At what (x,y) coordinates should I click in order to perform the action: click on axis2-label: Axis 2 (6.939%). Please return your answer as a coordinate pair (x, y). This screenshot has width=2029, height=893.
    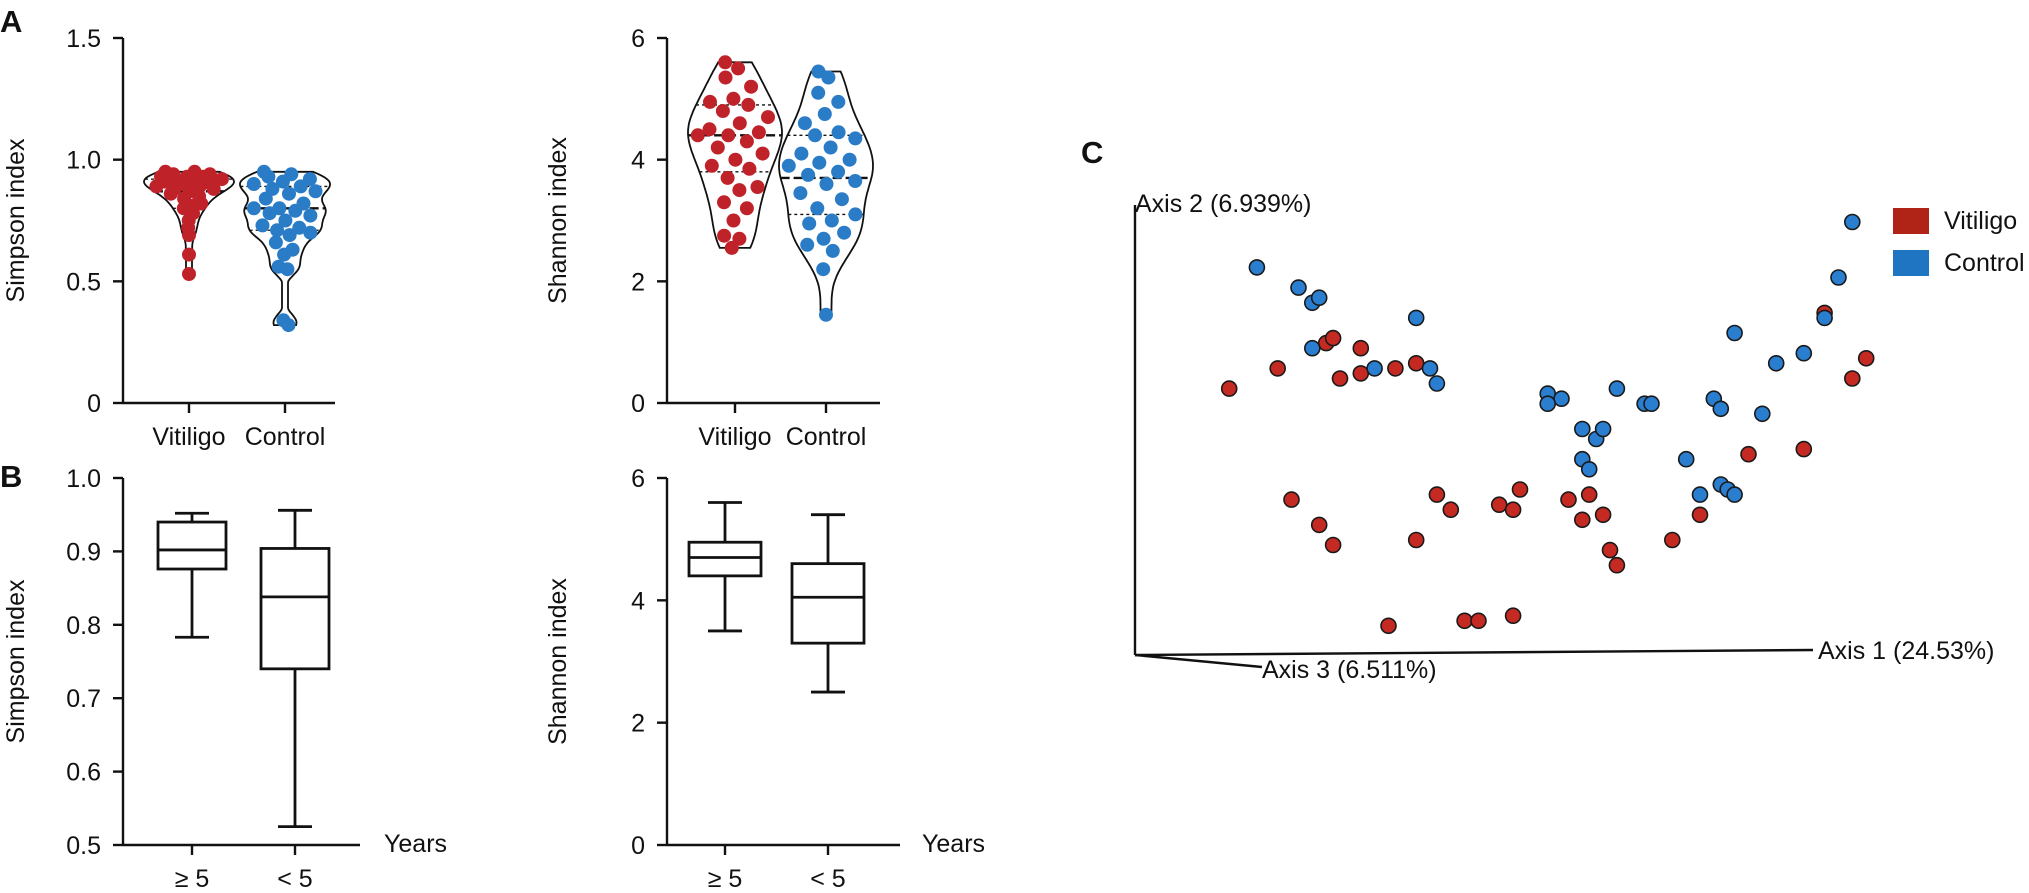
    Looking at the image, I should click on (1223, 204).